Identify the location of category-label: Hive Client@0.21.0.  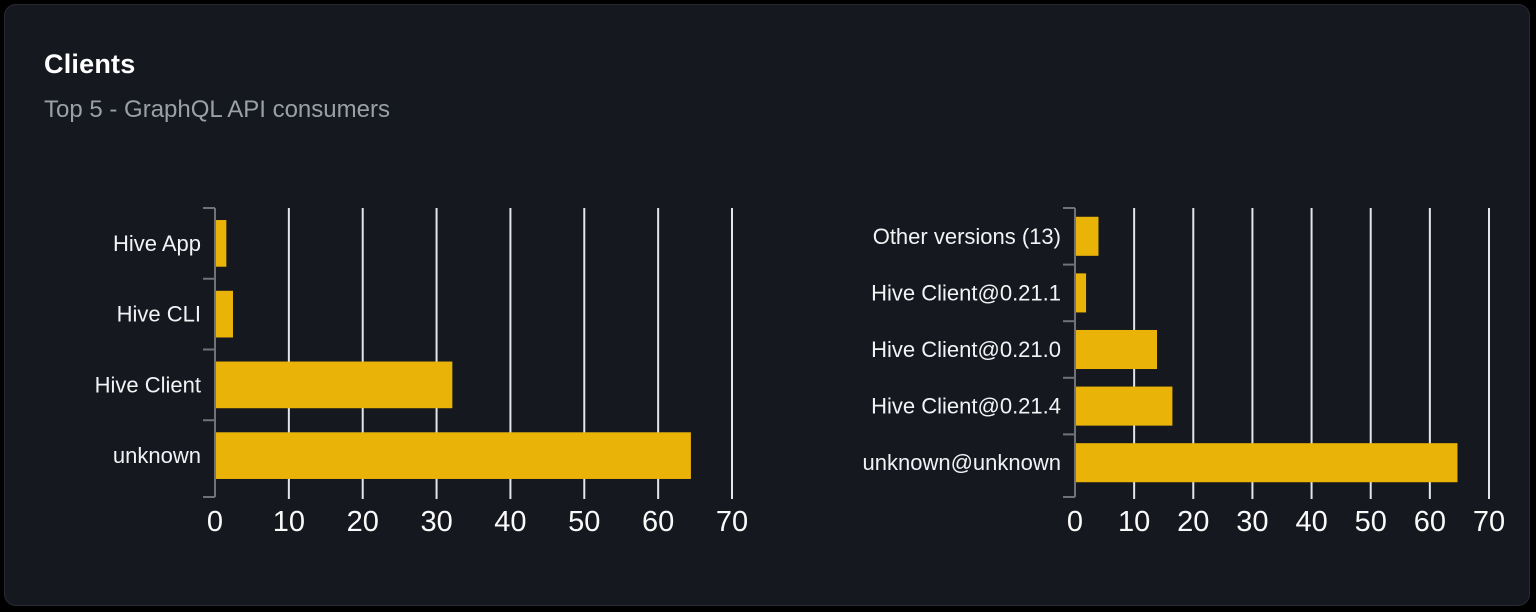
(966, 349).